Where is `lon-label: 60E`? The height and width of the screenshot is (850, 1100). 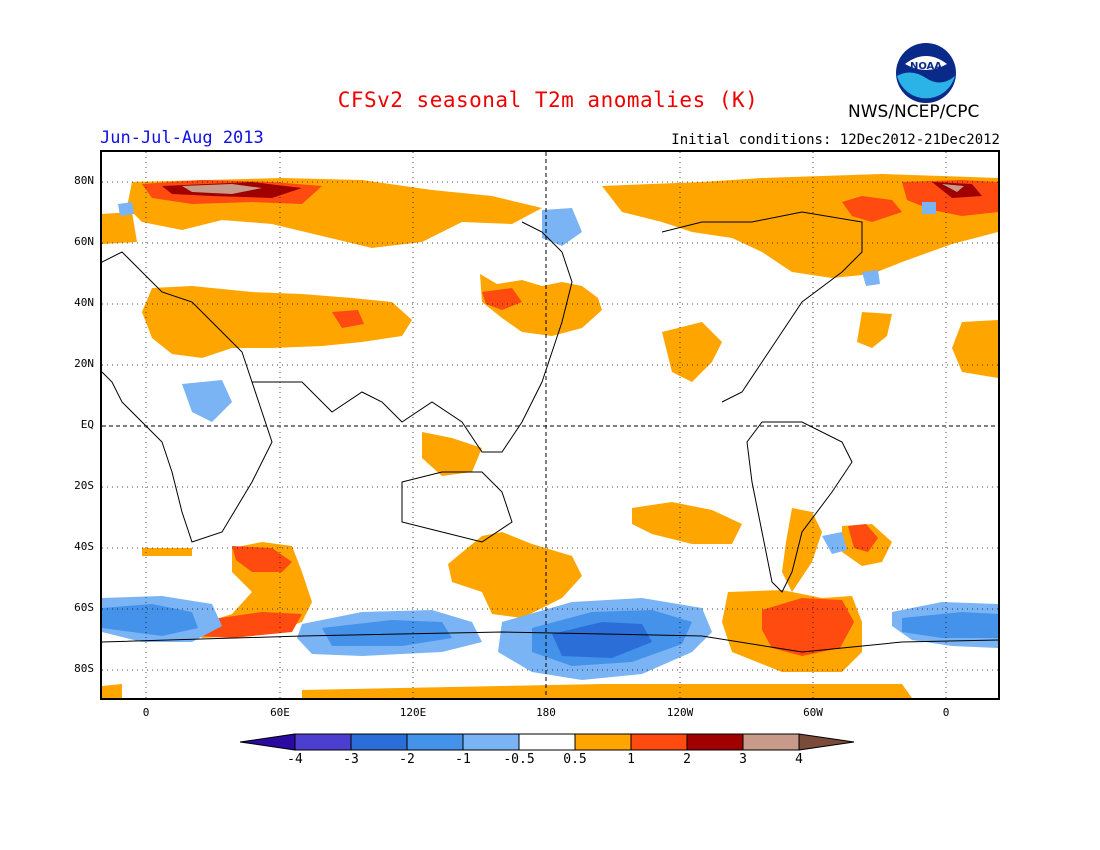
lon-label: 60E is located at coordinates (280, 712).